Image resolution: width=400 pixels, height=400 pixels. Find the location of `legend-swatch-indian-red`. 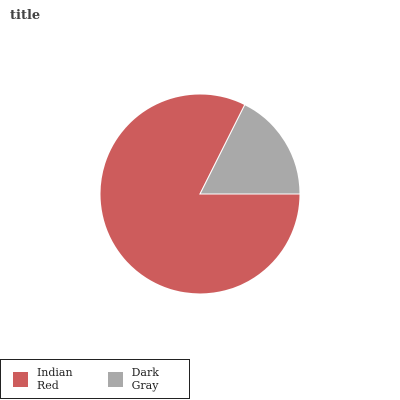

legend-swatch-indian-red is located at coordinates (20, 379).